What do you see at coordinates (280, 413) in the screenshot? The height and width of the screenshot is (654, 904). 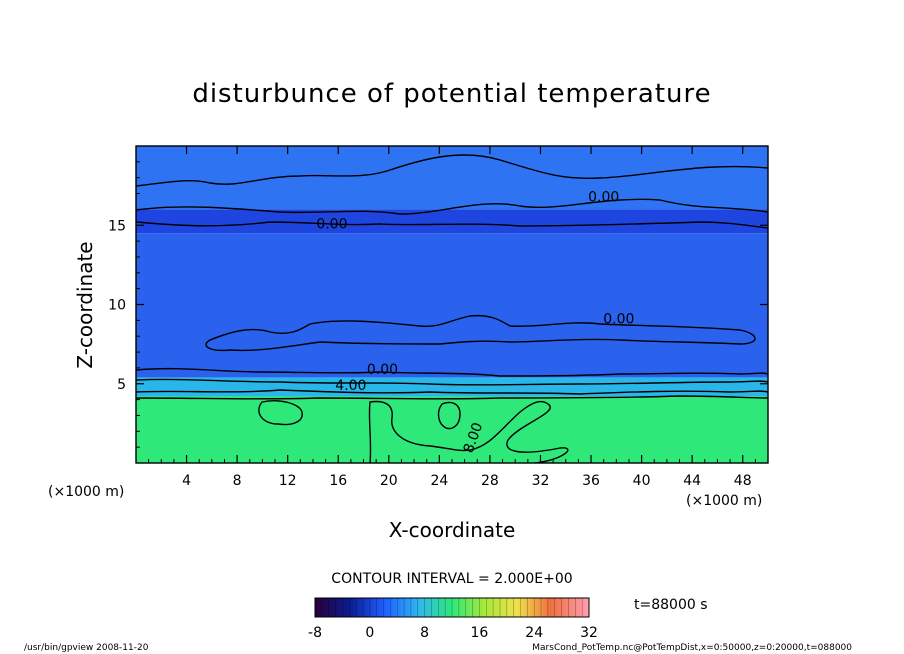 I see `contour-8-blob-left` at bounding box center [280, 413].